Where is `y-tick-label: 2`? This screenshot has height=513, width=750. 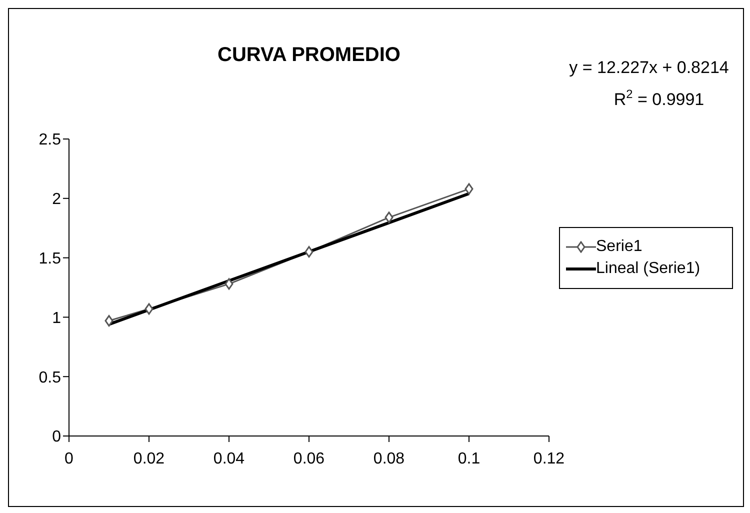 y-tick-label: 2 is located at coordinates (57, 199).